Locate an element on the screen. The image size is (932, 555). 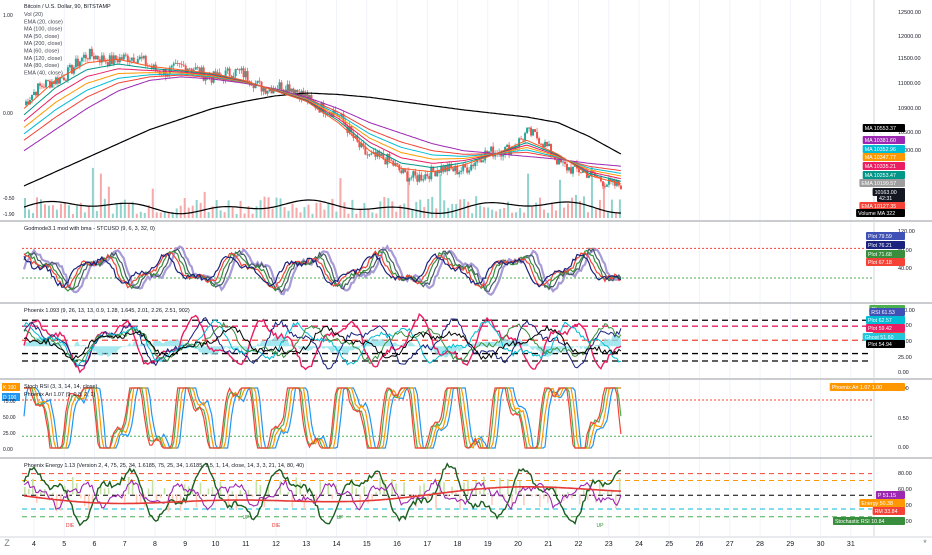
time-tick-label: 21 is located at coordinates (548, 544).